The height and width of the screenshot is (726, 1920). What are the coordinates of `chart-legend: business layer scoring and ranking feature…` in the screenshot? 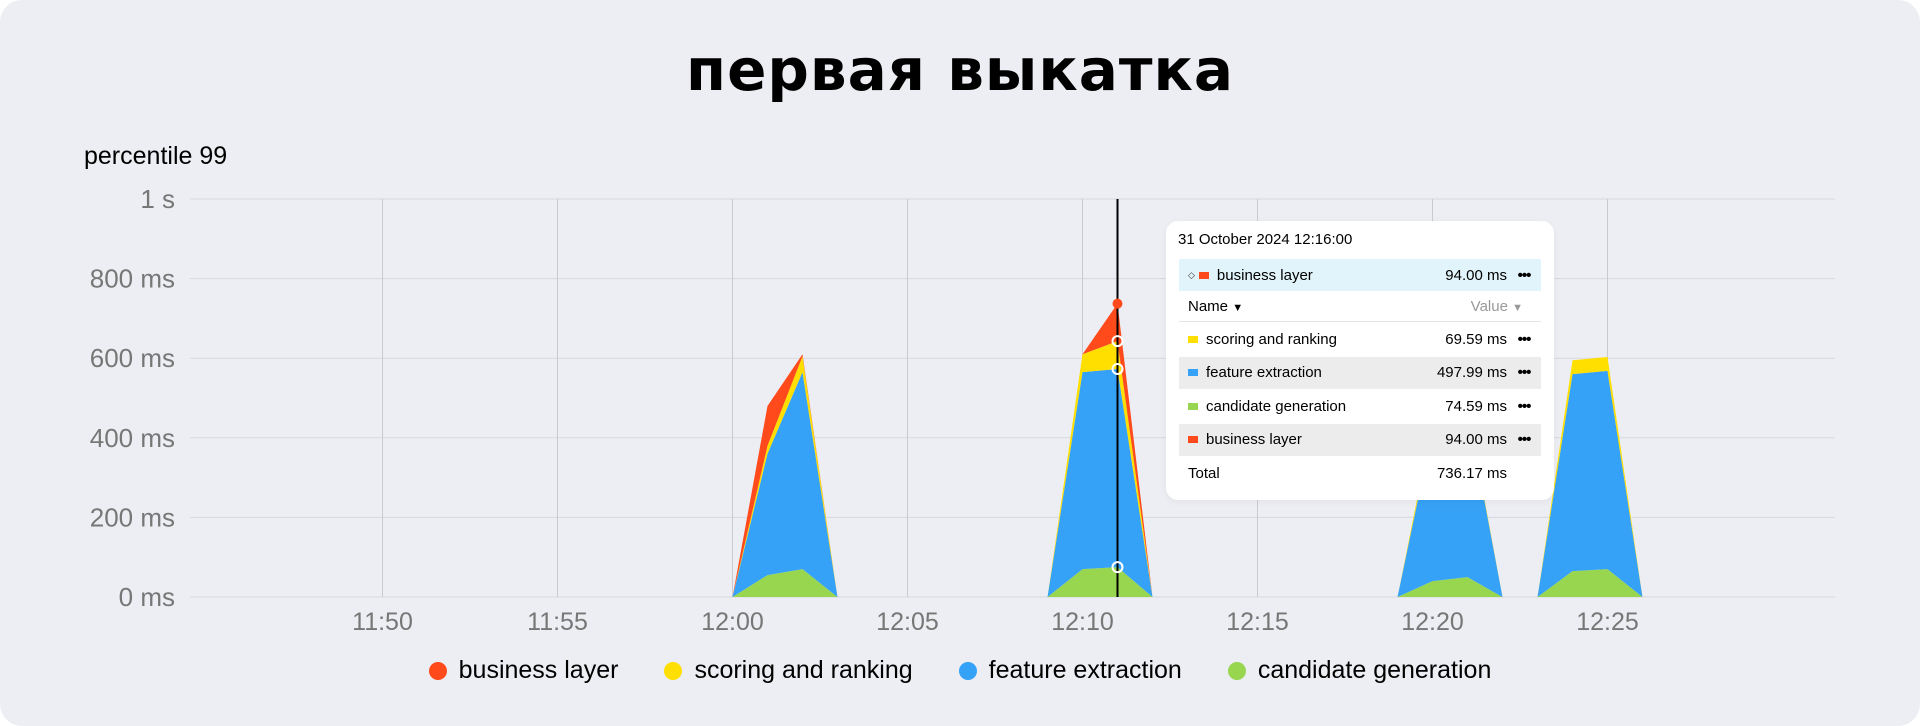 It's located at (960, 670).